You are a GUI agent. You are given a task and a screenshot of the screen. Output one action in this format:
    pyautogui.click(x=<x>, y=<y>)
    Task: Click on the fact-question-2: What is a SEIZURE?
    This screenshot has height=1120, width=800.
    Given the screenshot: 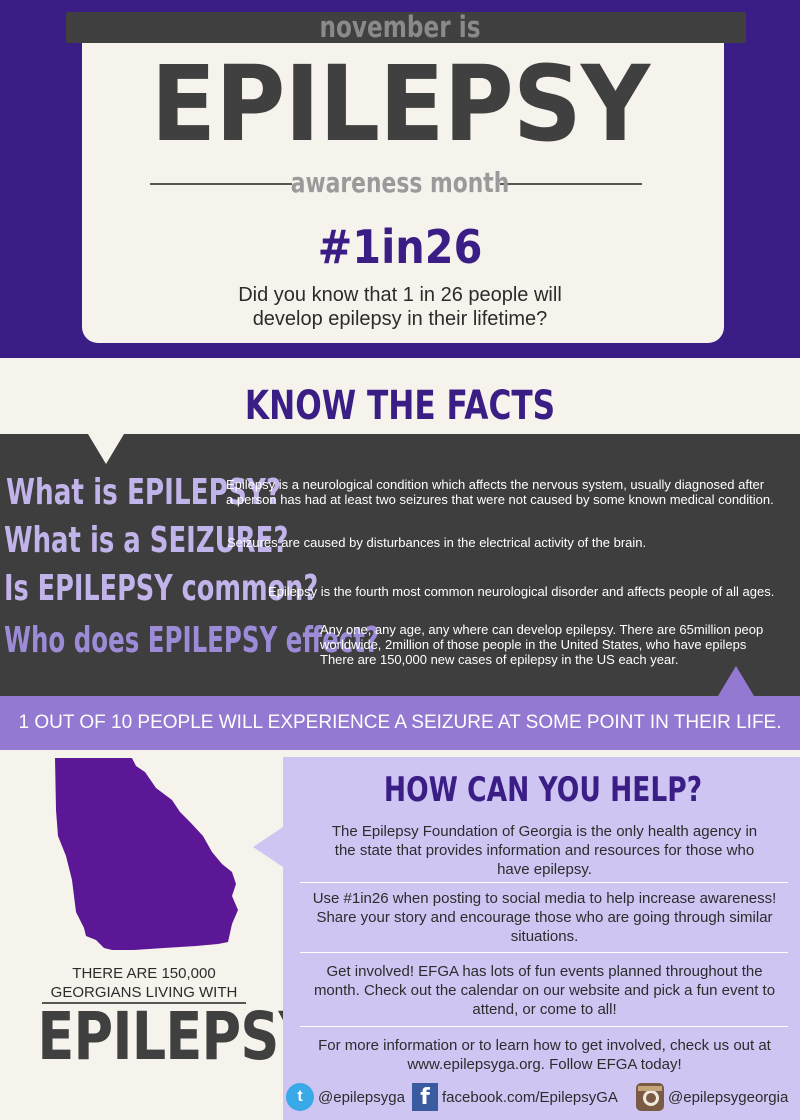 What is the action you would take?
    pyautogui.click(x=146, y=540)
    